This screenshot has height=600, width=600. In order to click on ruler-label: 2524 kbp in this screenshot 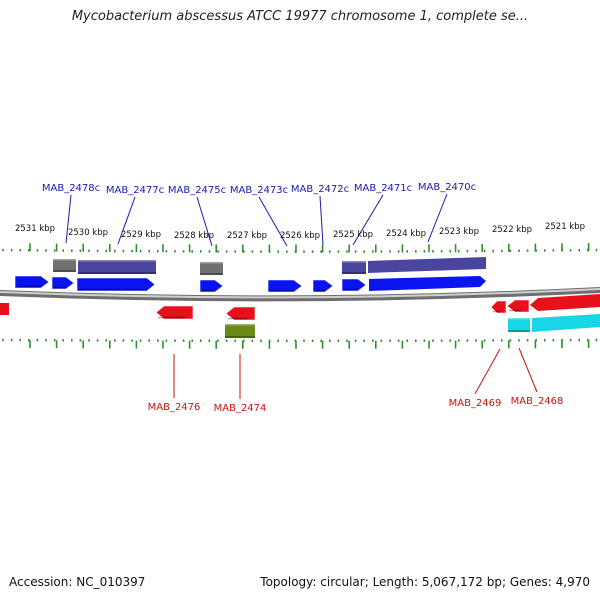, I will do `click(406, 234)`.